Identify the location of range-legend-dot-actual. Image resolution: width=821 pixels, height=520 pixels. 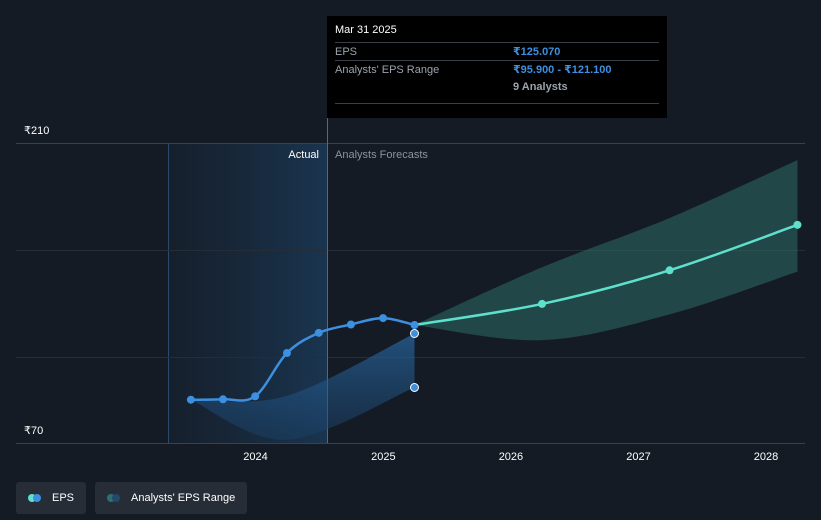
(116, 498).